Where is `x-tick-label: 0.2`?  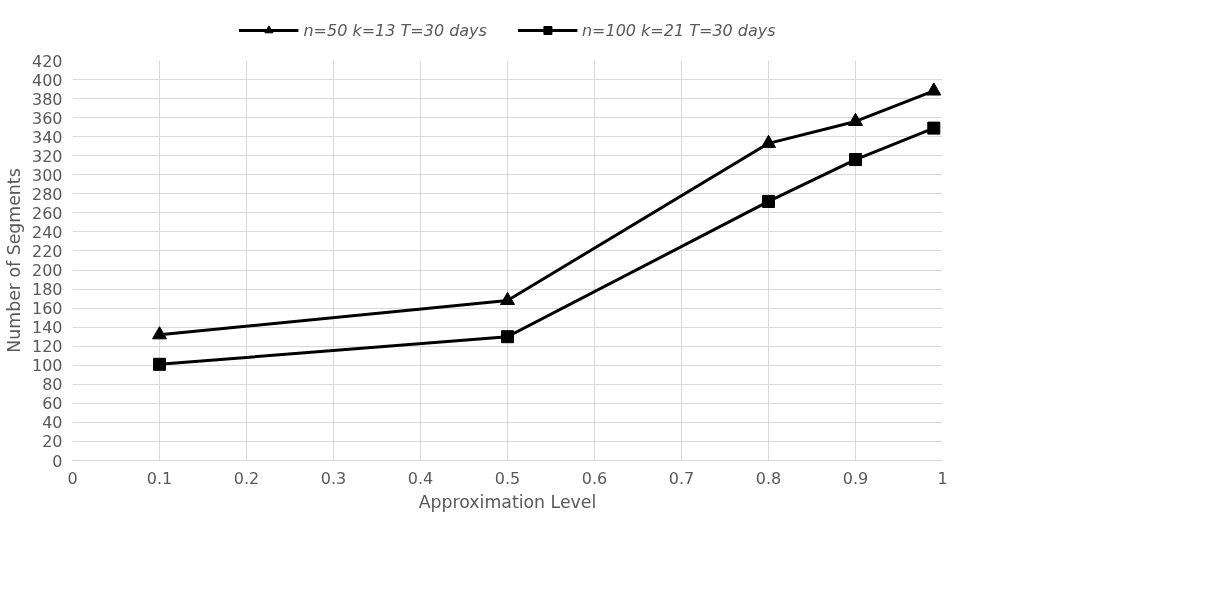 x-tick-label: 0.2 is located at coordinates (246, 478).